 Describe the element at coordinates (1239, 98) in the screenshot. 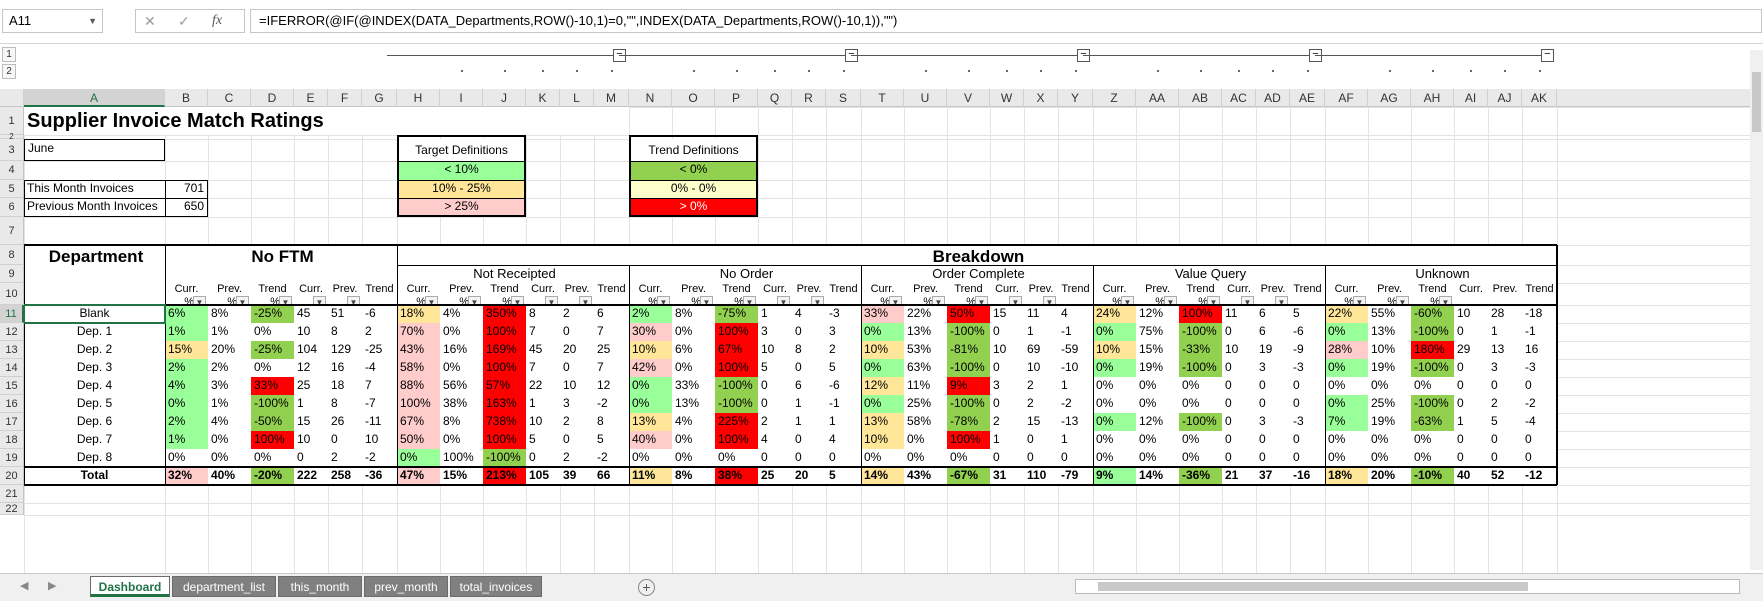

I see `column-header-ac: AC` at that location.